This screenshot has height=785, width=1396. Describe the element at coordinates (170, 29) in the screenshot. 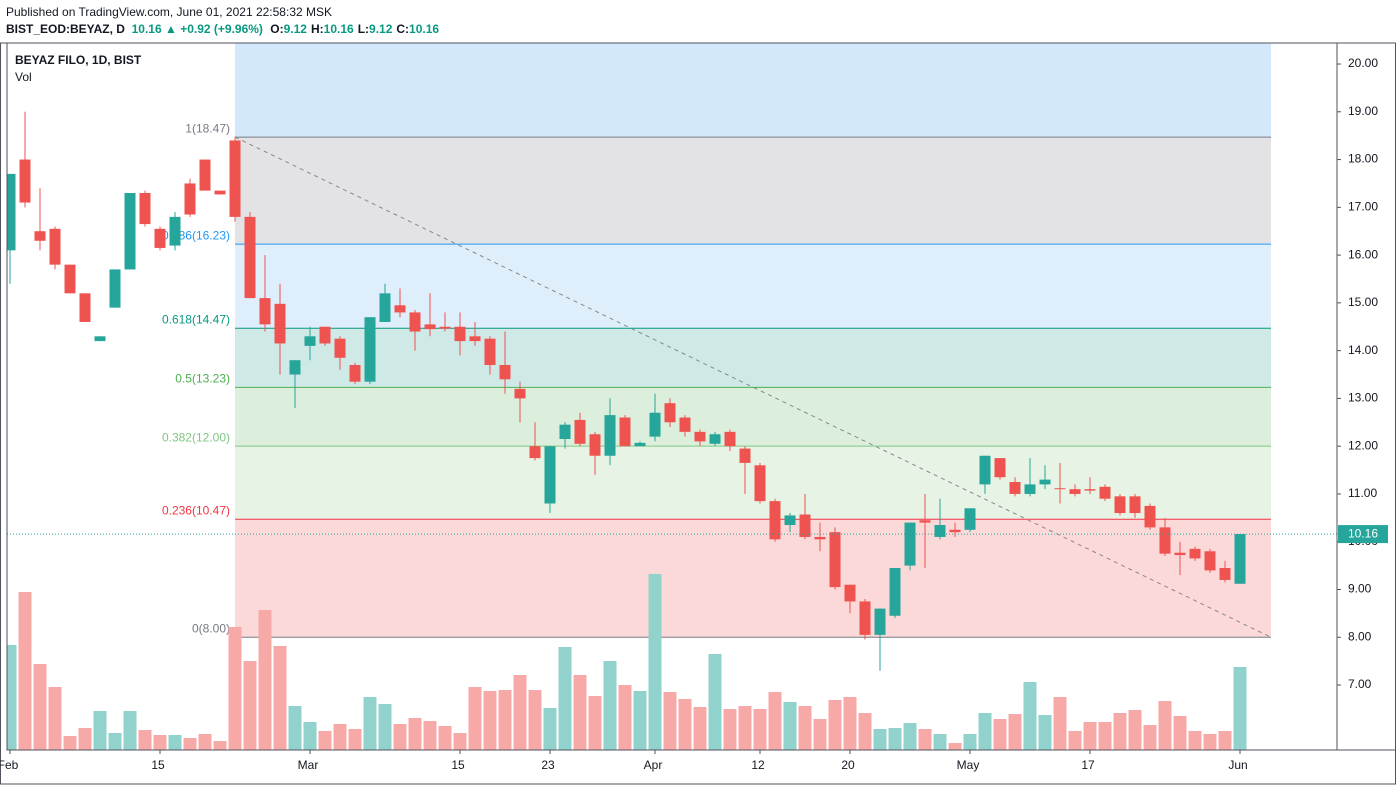

I see `arrow: ▲` at that location.